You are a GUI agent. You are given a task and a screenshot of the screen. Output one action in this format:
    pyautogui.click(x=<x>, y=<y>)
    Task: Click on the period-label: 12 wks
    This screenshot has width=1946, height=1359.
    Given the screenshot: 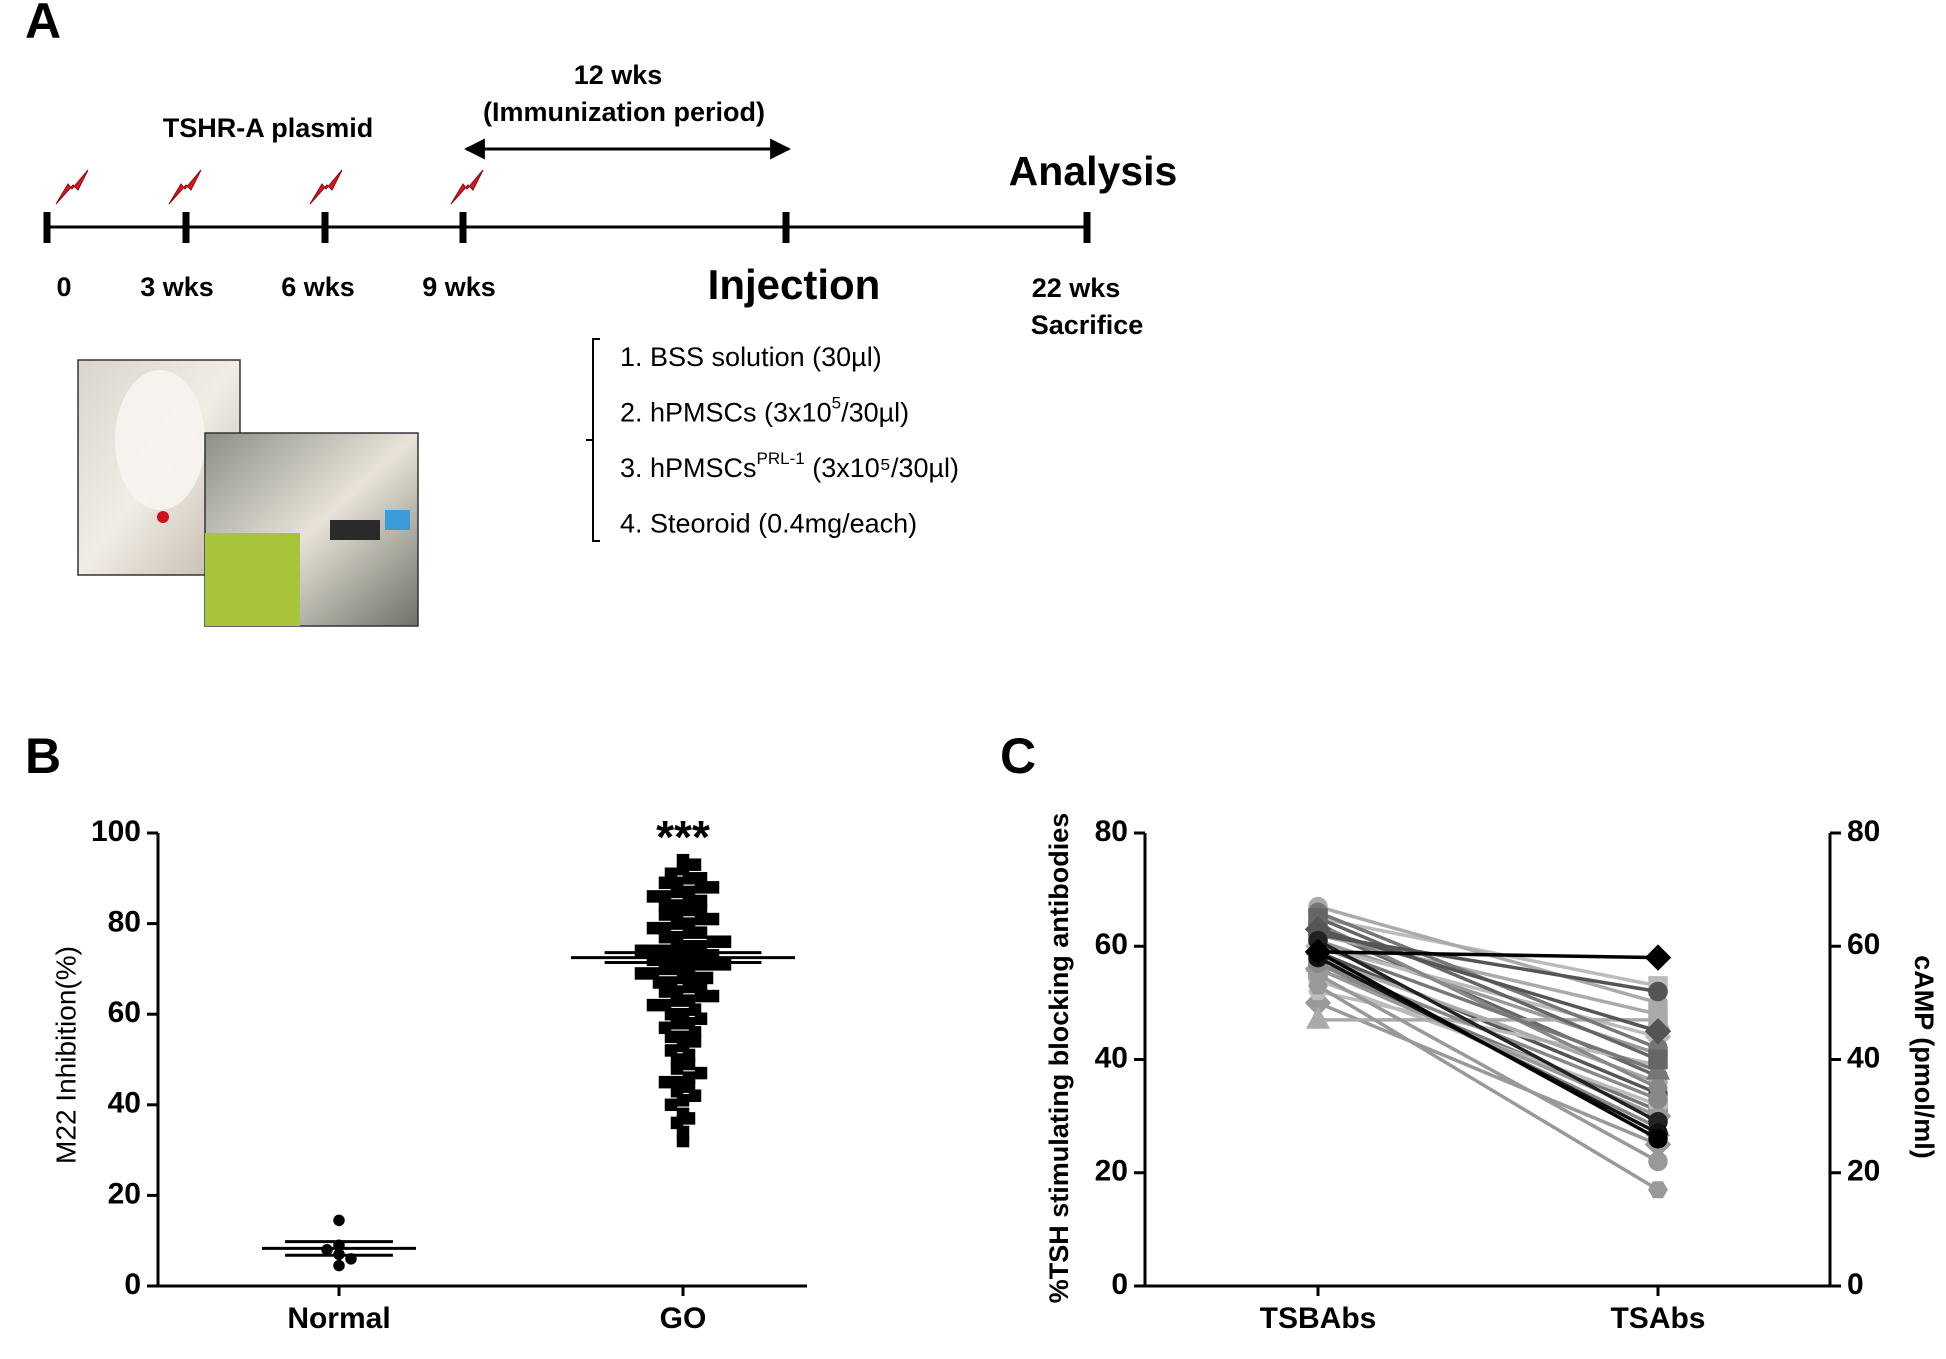 What is the action you would take?
    pyautogui.click(x=618, y=75)
    